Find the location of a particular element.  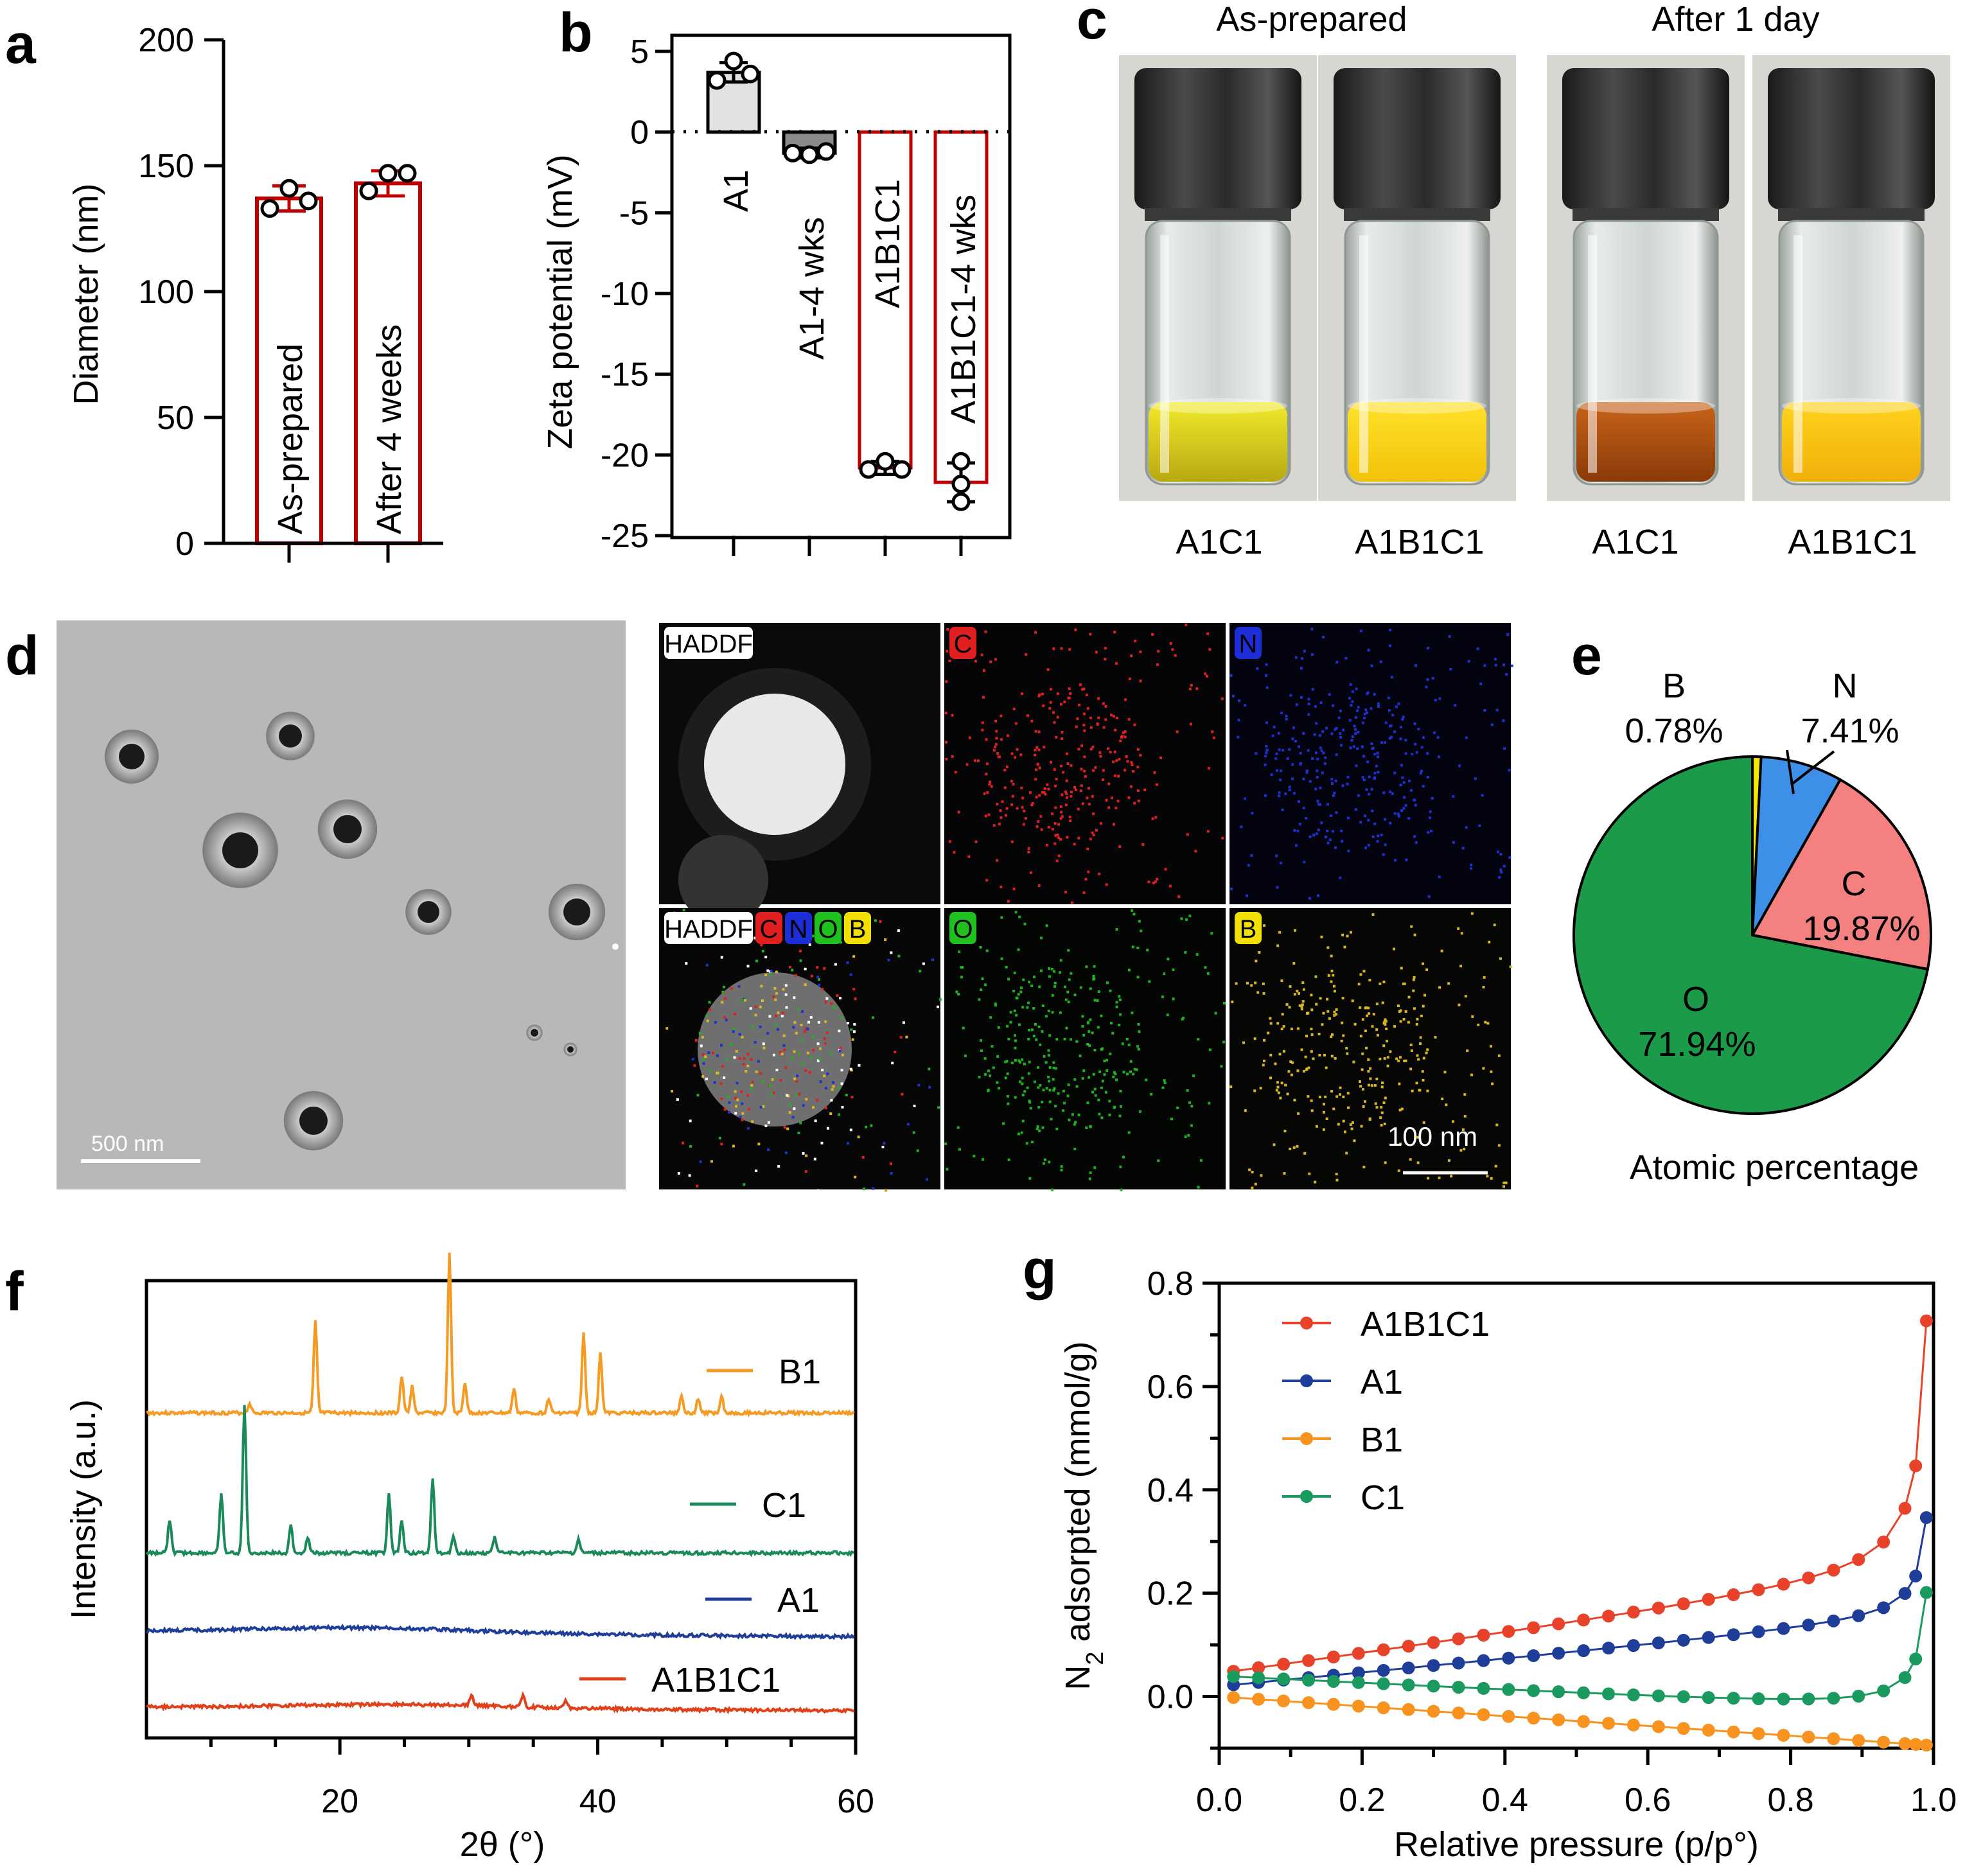

panel-f-legend-label: B1 is located at coordinates (800, 1372).